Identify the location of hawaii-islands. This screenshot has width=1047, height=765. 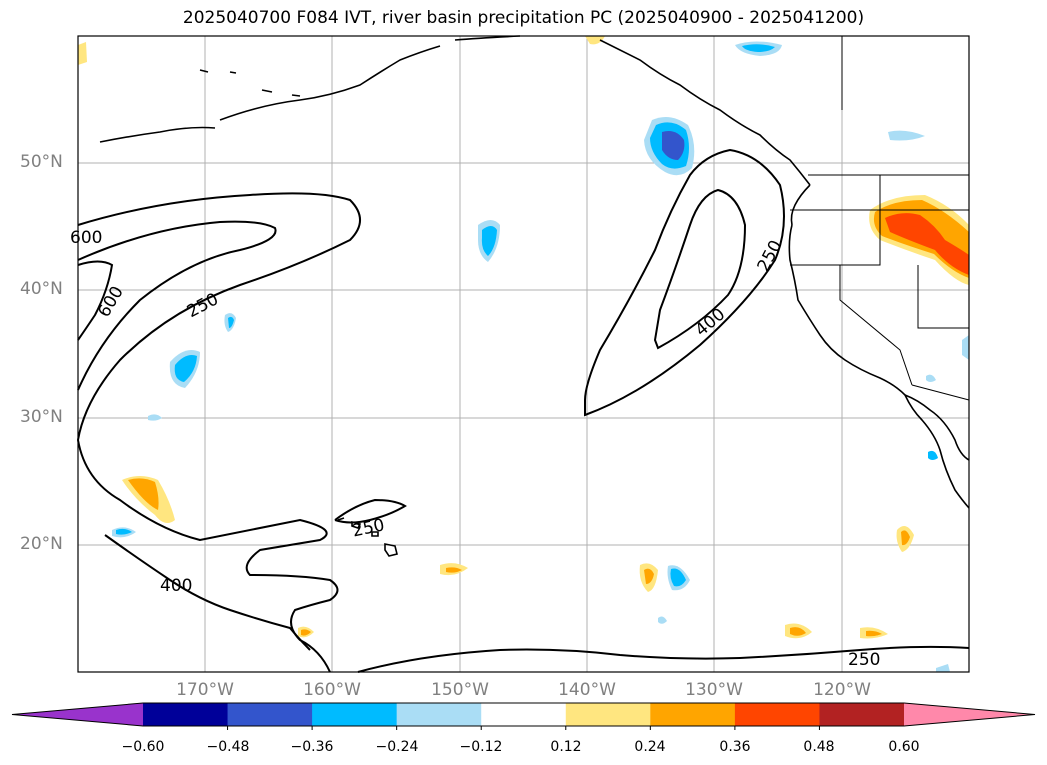
(367, 537).